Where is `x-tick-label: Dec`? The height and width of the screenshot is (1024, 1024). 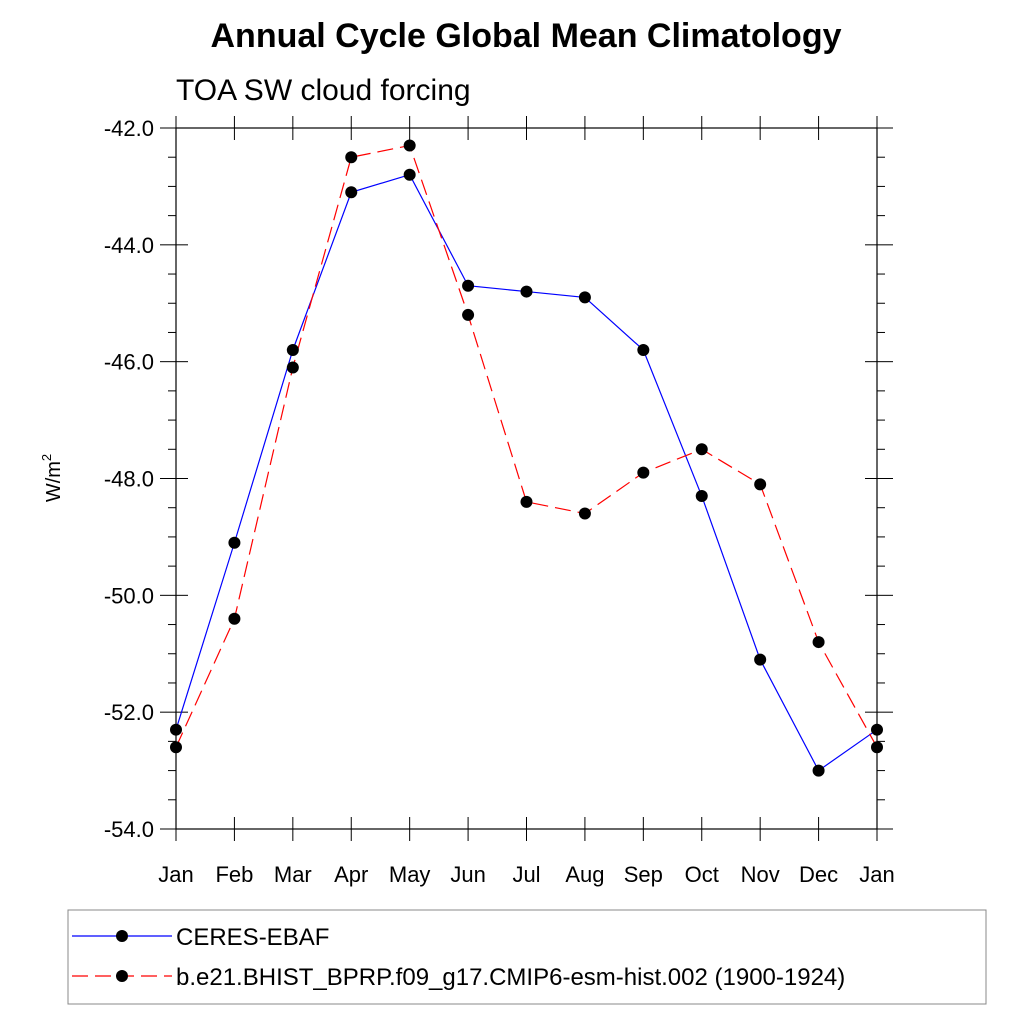
x-tick-label: Dec is located at coordinates (818, 874).